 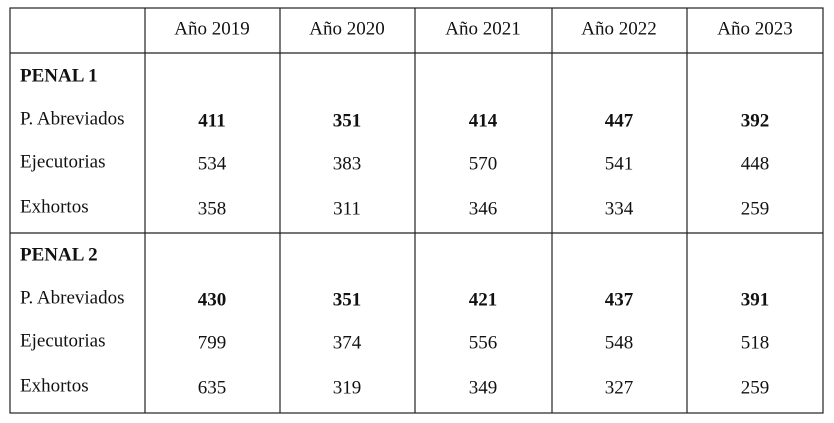 What do you see at coordinates (59, 254) in the screenshot?
I see `group-title: PENAL 2` at bounding box center [59, 254].